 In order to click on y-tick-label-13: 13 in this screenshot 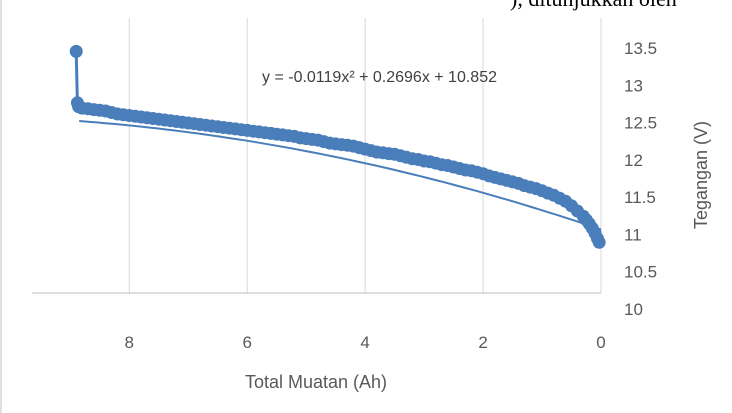, I will do `click(633, 85)`.